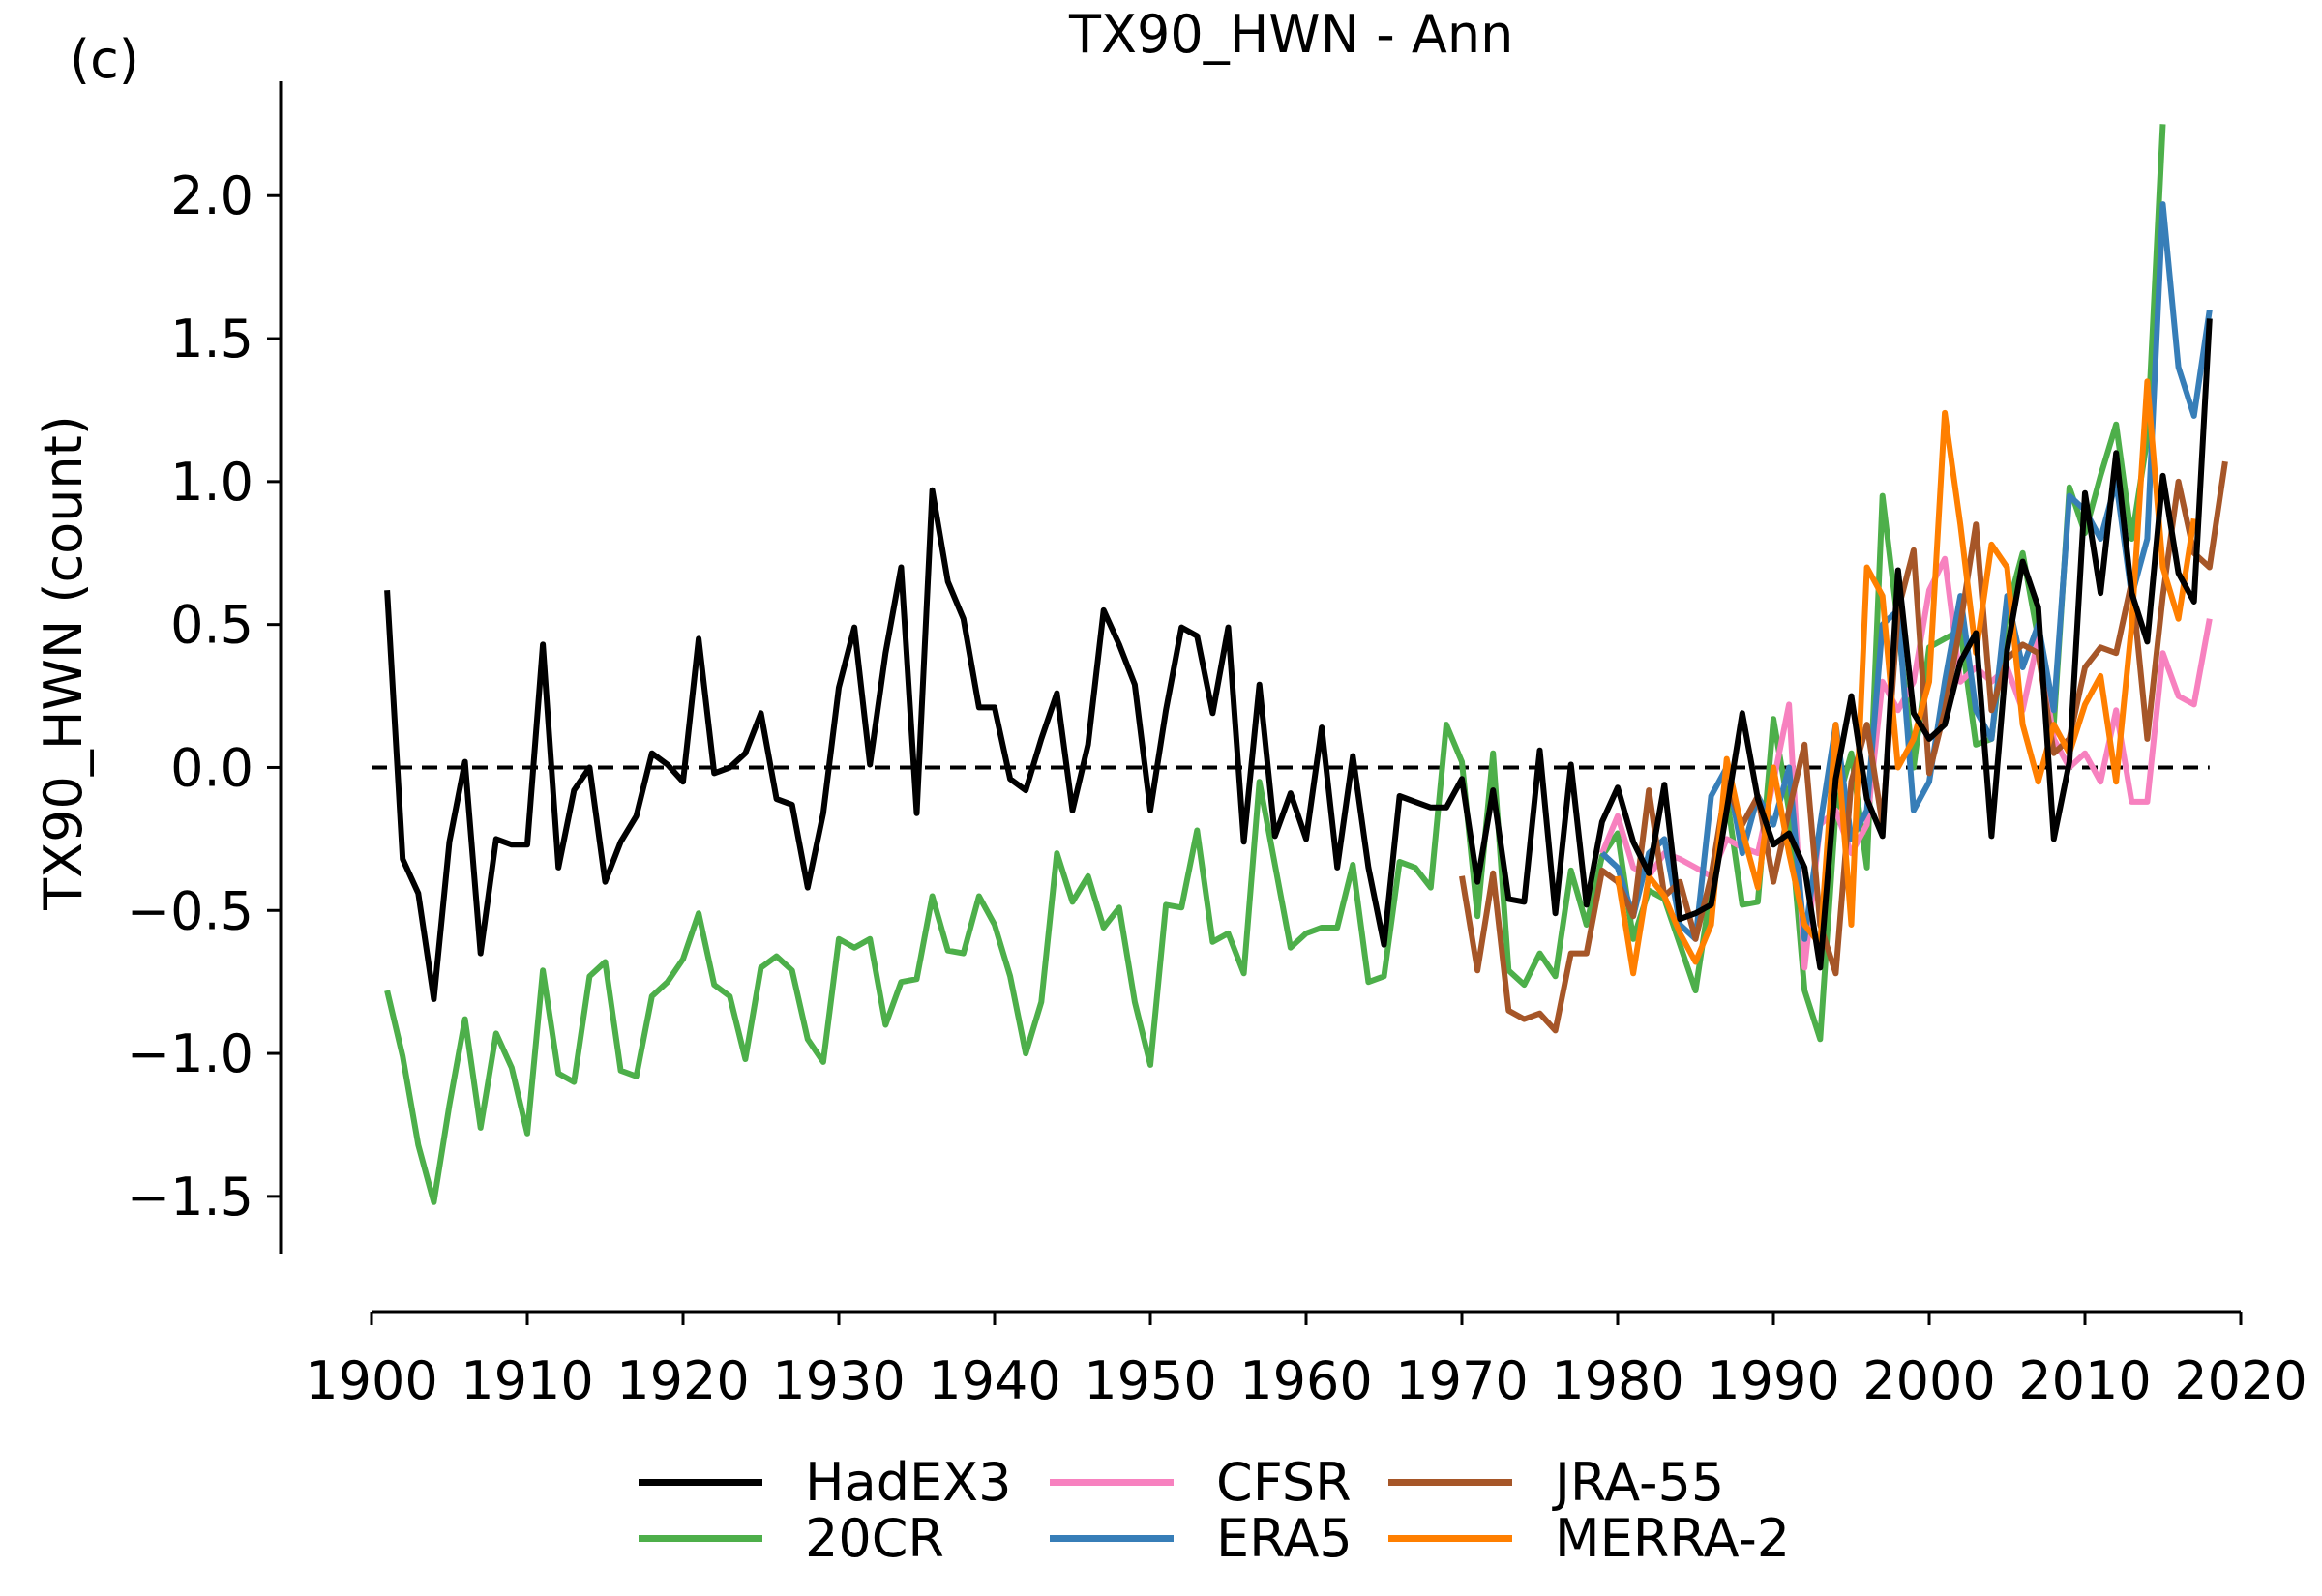 The height and width of the screenshot is (1596, 2322). What do you see at coordinates (1928, 1380) in the screenshot?
I see `x-tick-label: 2000` at bounding box center [1928, 1380].